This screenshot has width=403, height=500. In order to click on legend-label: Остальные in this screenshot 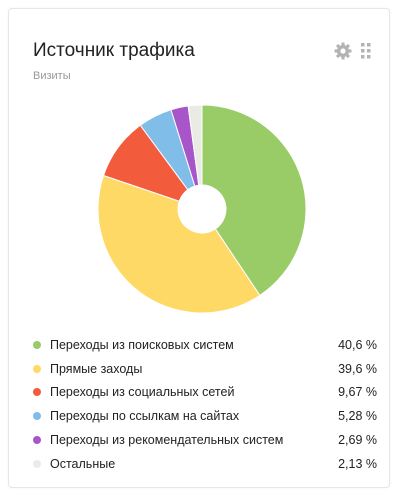, I will do `click(83, 463)`.